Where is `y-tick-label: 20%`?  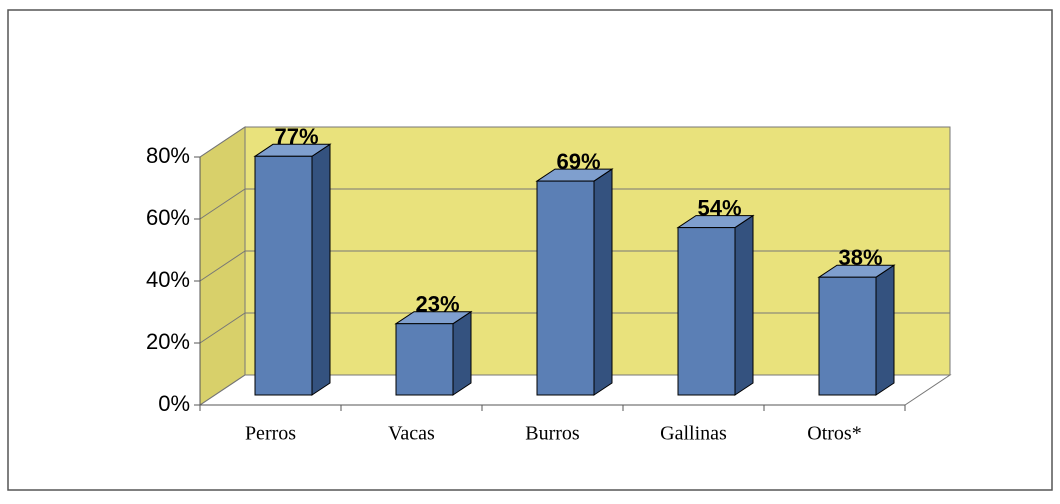
y-tick-label: 20% is located at coordinates (168, 341).